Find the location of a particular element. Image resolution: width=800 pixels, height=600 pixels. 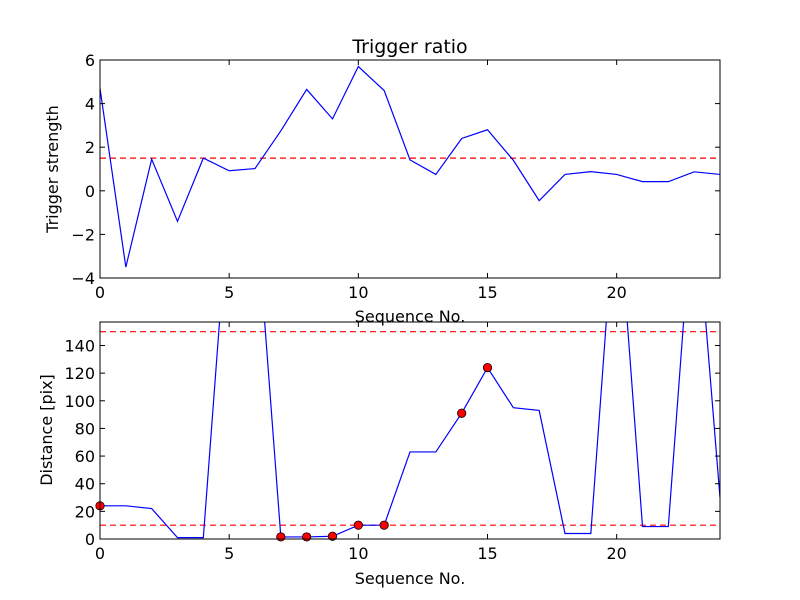

y-tick-label: 60 is located at coordinates (85, 456).